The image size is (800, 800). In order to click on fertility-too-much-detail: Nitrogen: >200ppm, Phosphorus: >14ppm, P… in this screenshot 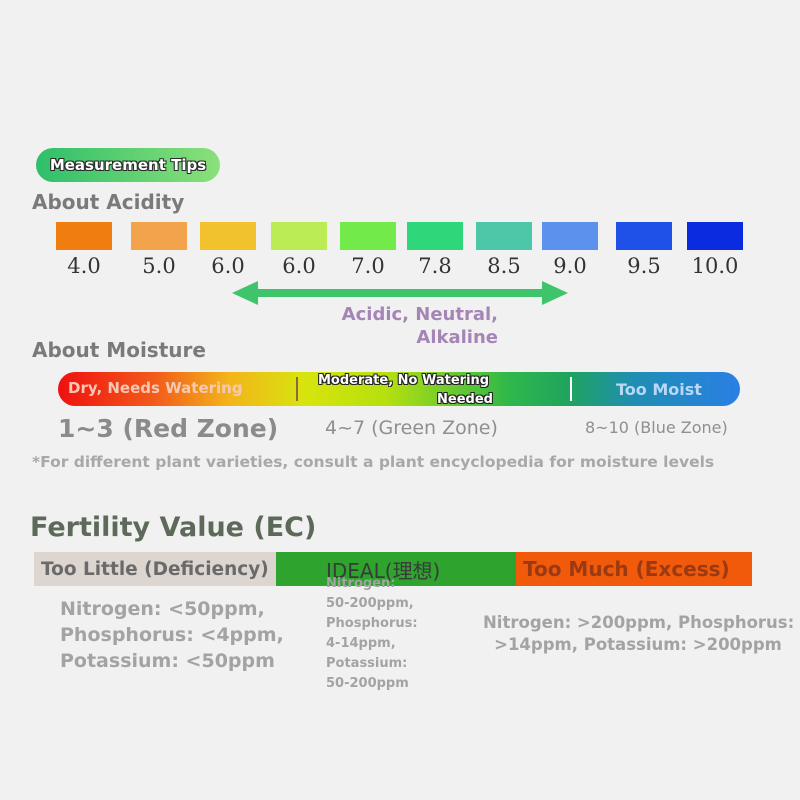, I will do `click(639, 634)`.